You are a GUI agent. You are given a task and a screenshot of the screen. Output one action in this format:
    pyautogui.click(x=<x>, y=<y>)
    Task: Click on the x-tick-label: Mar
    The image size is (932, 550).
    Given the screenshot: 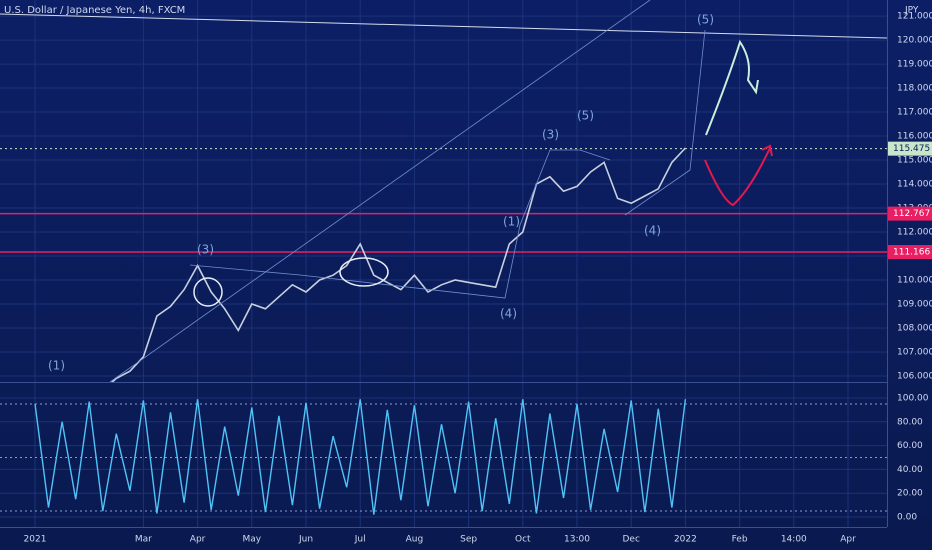 What is the action you would take?
    pyautogui.click(x=143, y=540)
    